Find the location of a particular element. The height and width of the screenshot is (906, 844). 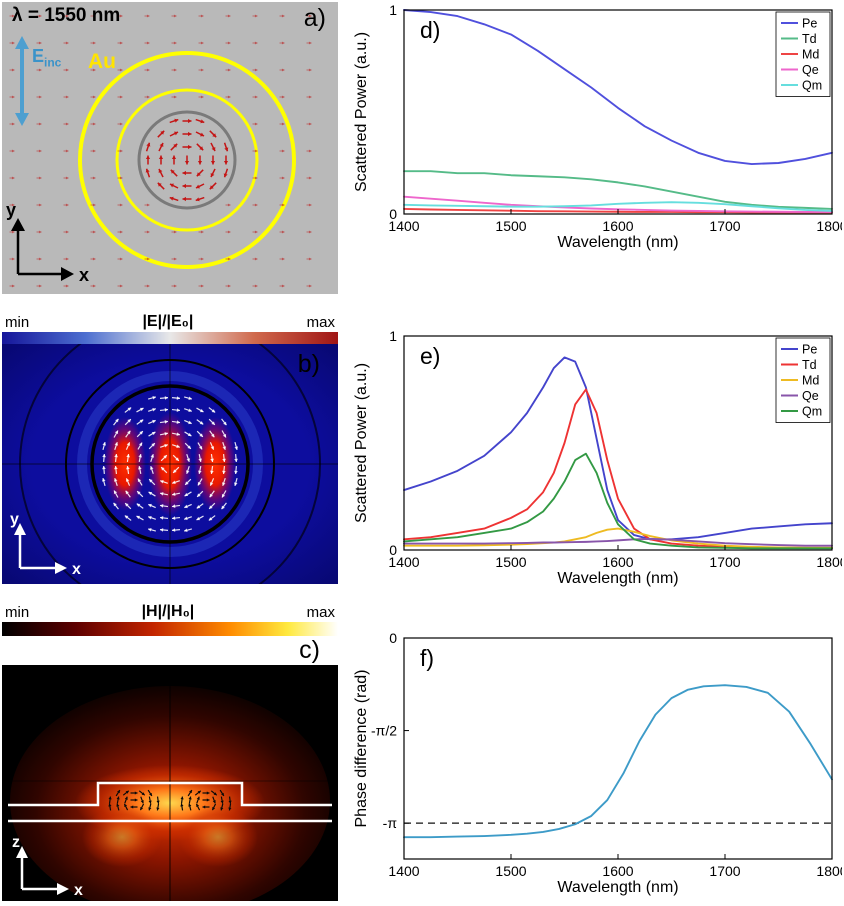

xy-axes: x y is located at coordinates (47, 242).